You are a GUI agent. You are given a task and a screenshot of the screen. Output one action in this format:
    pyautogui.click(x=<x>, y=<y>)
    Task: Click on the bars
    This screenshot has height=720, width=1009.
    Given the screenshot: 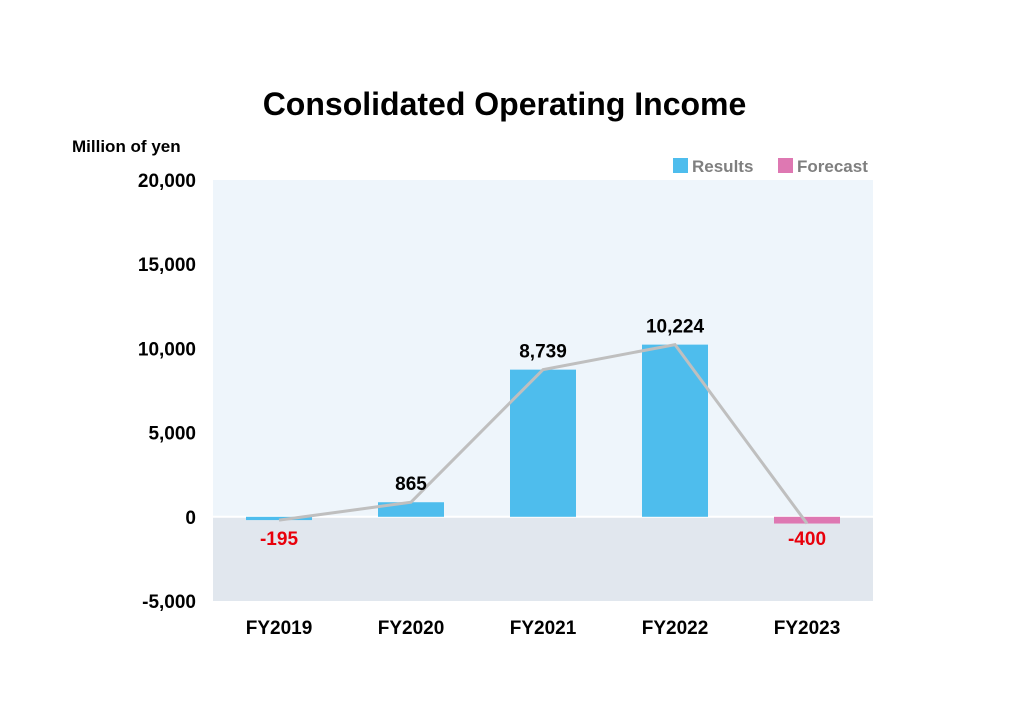 What is the action you would take?
    pyautogui.click(x=543, y=434)
    